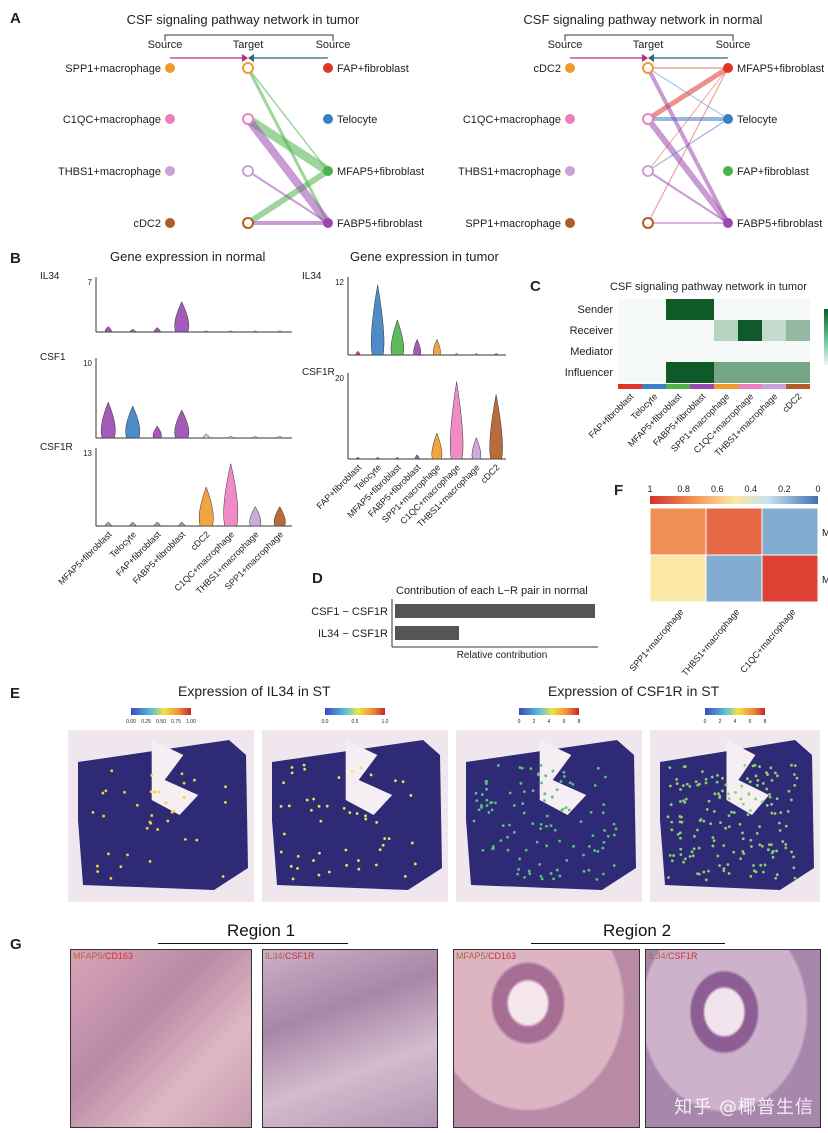 The width and height of the screenshot is (828, 1133). I want to click on scale-tick: 1.00, so click(191, 722).